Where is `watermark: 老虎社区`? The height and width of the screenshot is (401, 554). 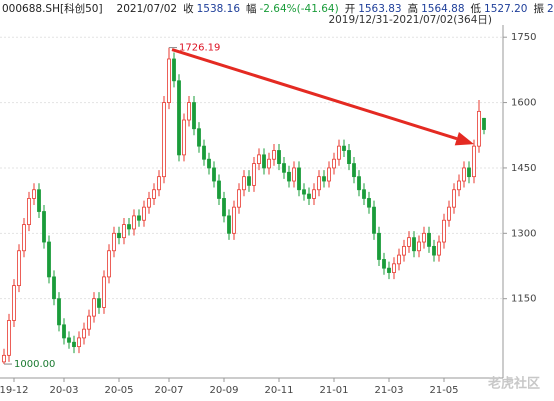 watermark: 老虎社区 is located at coordinates (513, 384).